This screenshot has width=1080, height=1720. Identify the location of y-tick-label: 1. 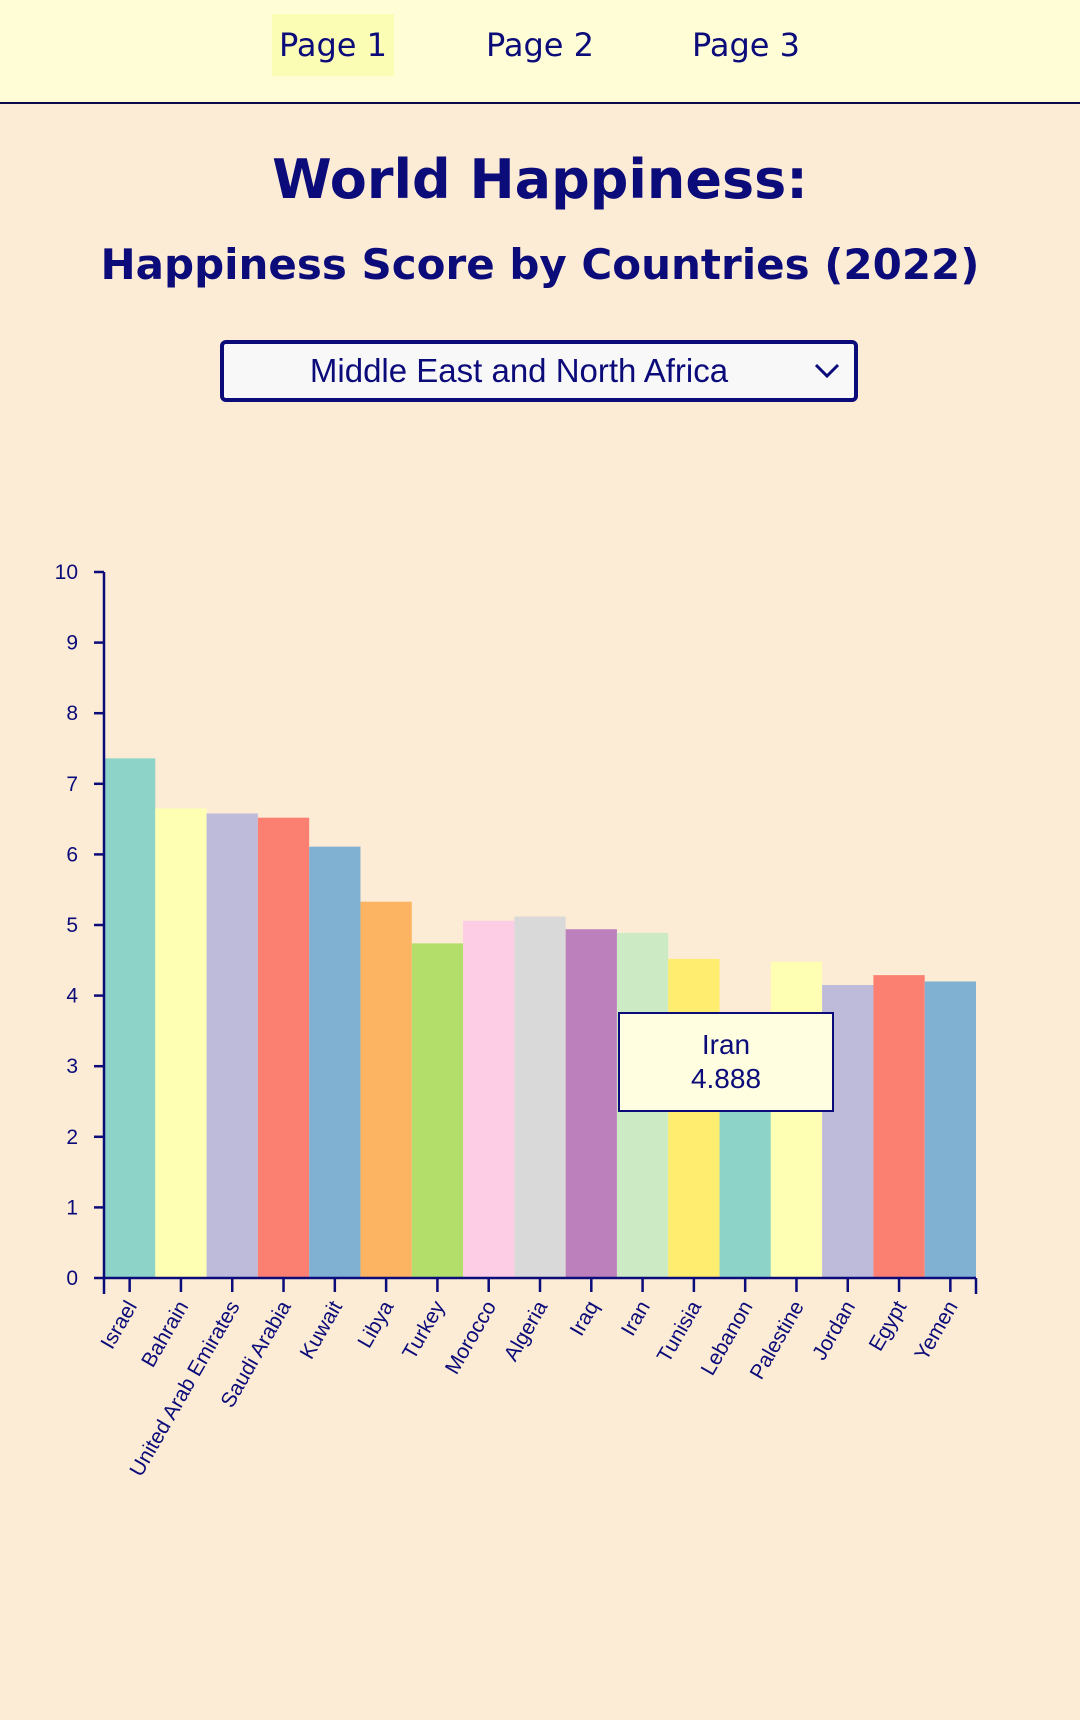
(72, 1207).